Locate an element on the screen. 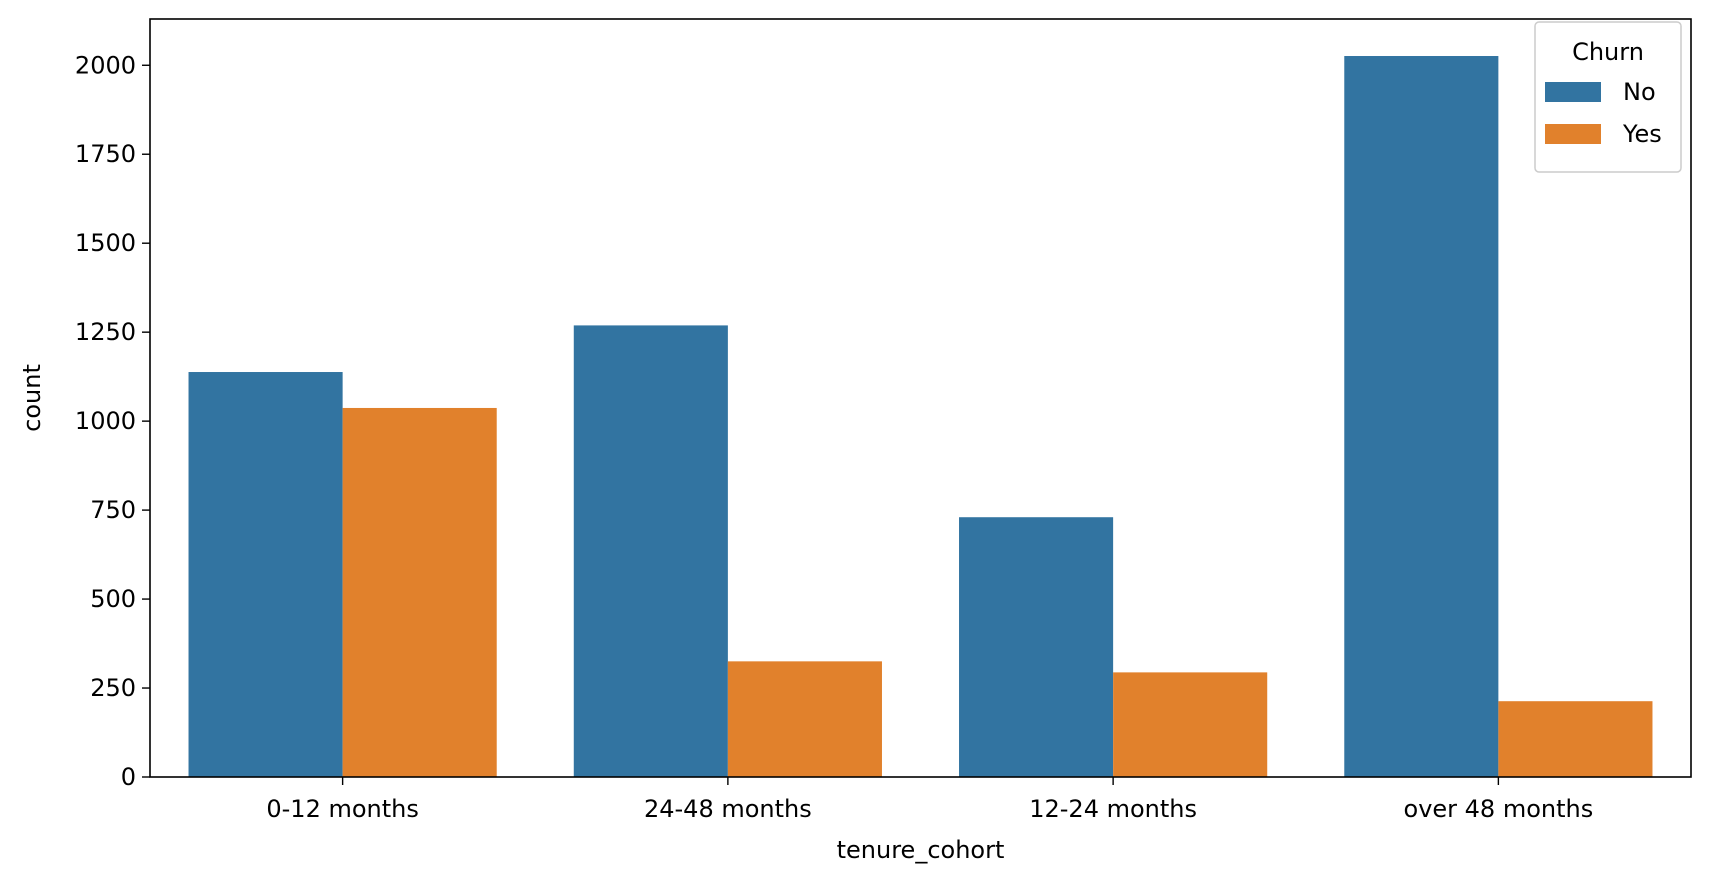 This screenshot has width=1719, height=882. legend-swatch-yes is located at coordinates (1573, 134).